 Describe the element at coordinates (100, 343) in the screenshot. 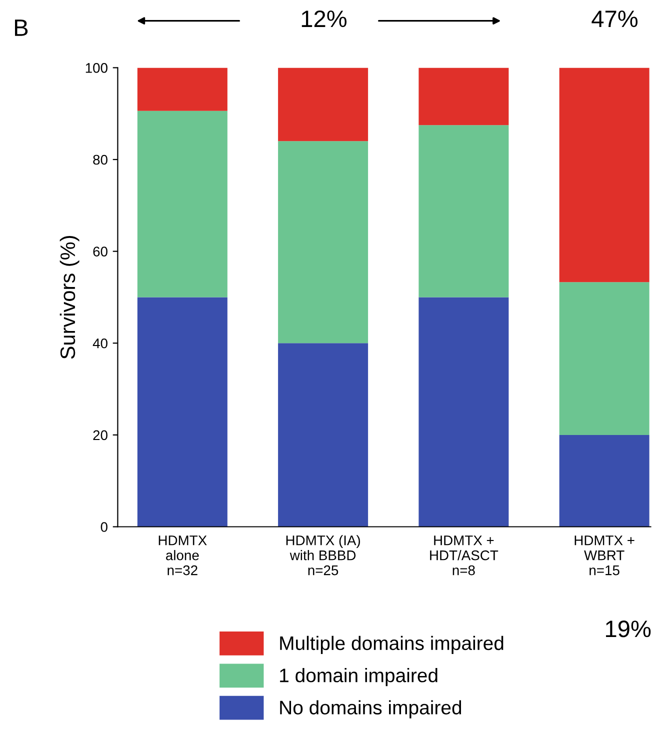

I see `y-tick-label: 40` at that location.